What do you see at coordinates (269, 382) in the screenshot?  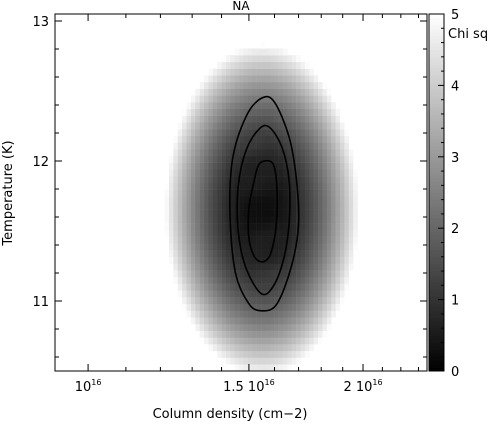 I see `x-tick-exponent: 16` at bounding box center [269, 382].